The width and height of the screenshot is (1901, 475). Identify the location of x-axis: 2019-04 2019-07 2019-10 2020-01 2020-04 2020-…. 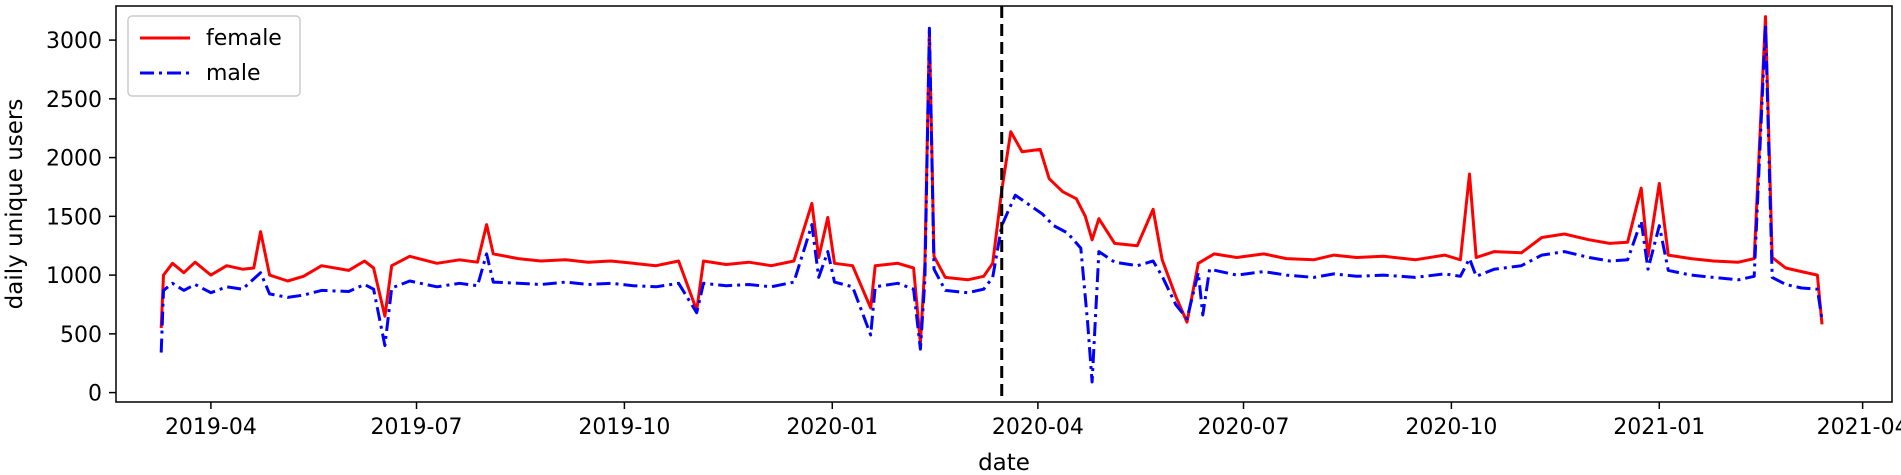
(1033, 421).